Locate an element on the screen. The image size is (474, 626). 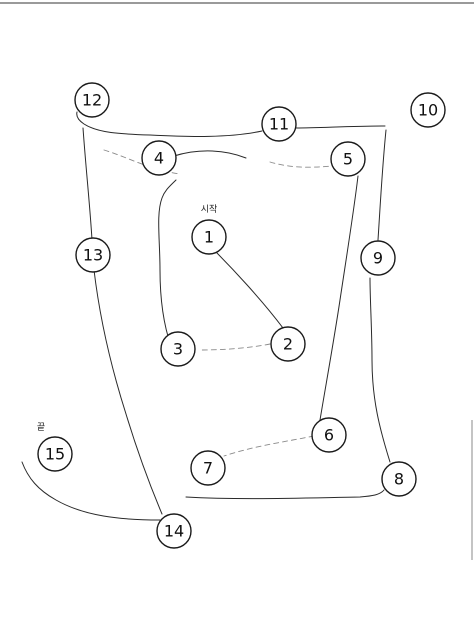
end-label: 끝 is located at coordinates (41, 427).